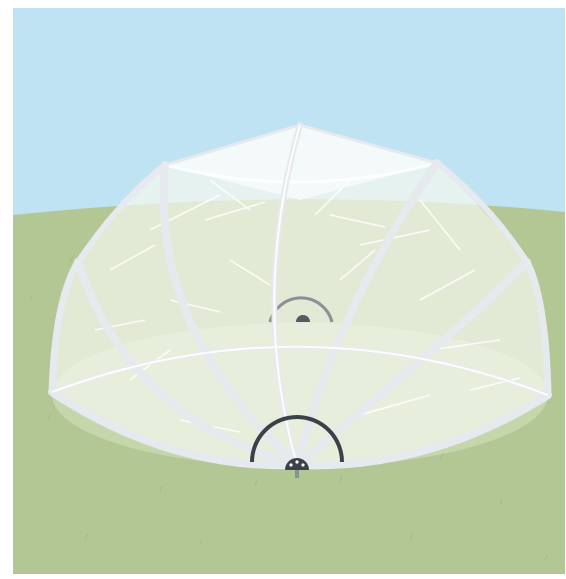 This screenshot has height=579, width=566. I want to click on upper-rim, so click(301, 172).